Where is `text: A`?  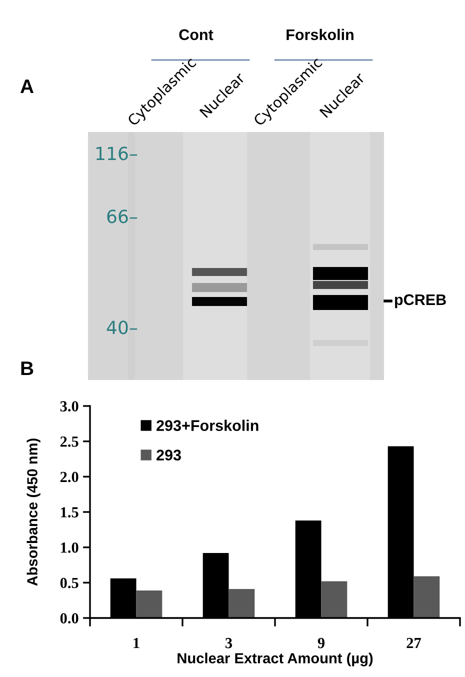 text: A is located at coordinates (27, 87).